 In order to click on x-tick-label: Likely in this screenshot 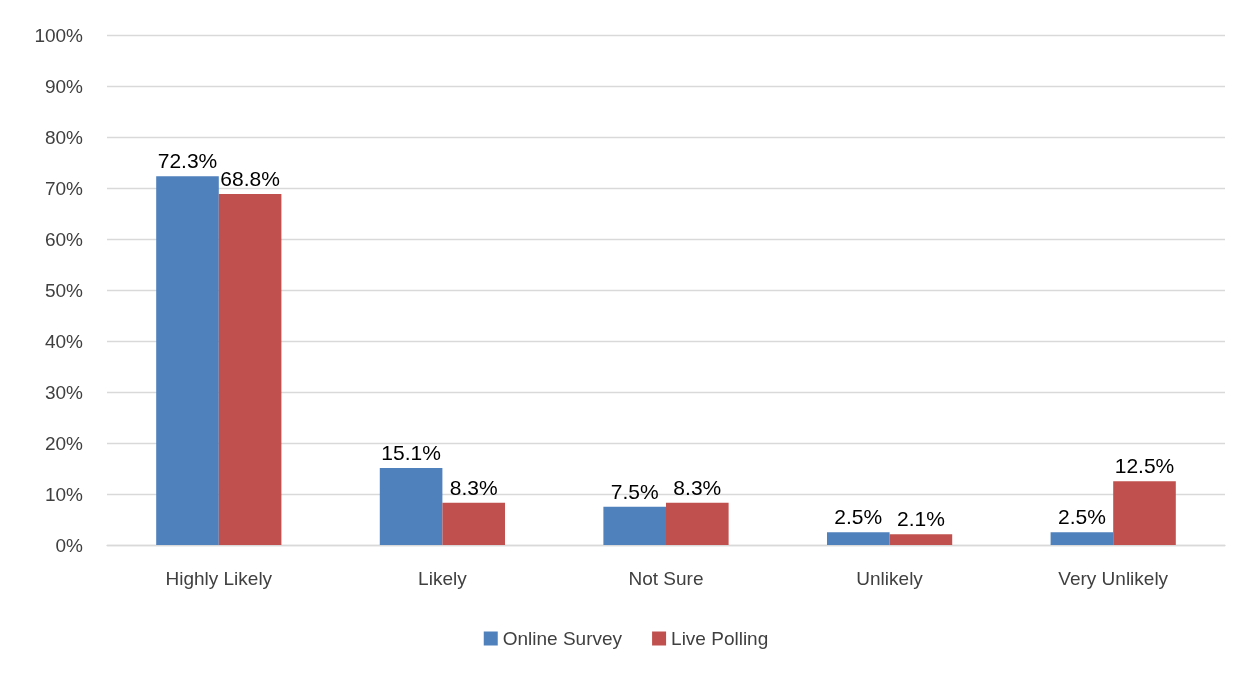, I will do `click(443, 578)`.